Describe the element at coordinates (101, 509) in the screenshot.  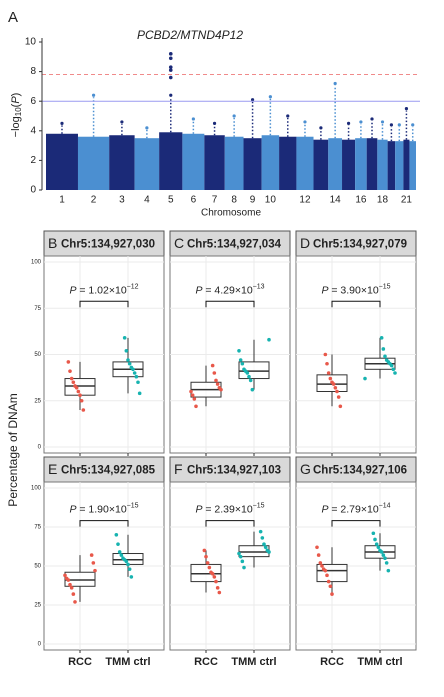
I see `p-value-part: = 1.90×10` at that location.